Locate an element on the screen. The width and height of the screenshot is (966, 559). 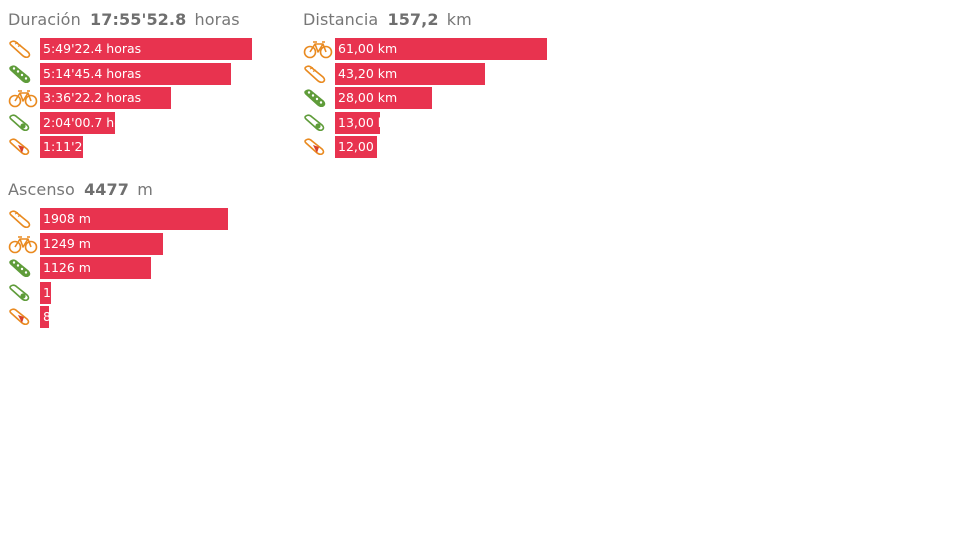
bar-row: 1249 m is located at coordinates (85, 245).